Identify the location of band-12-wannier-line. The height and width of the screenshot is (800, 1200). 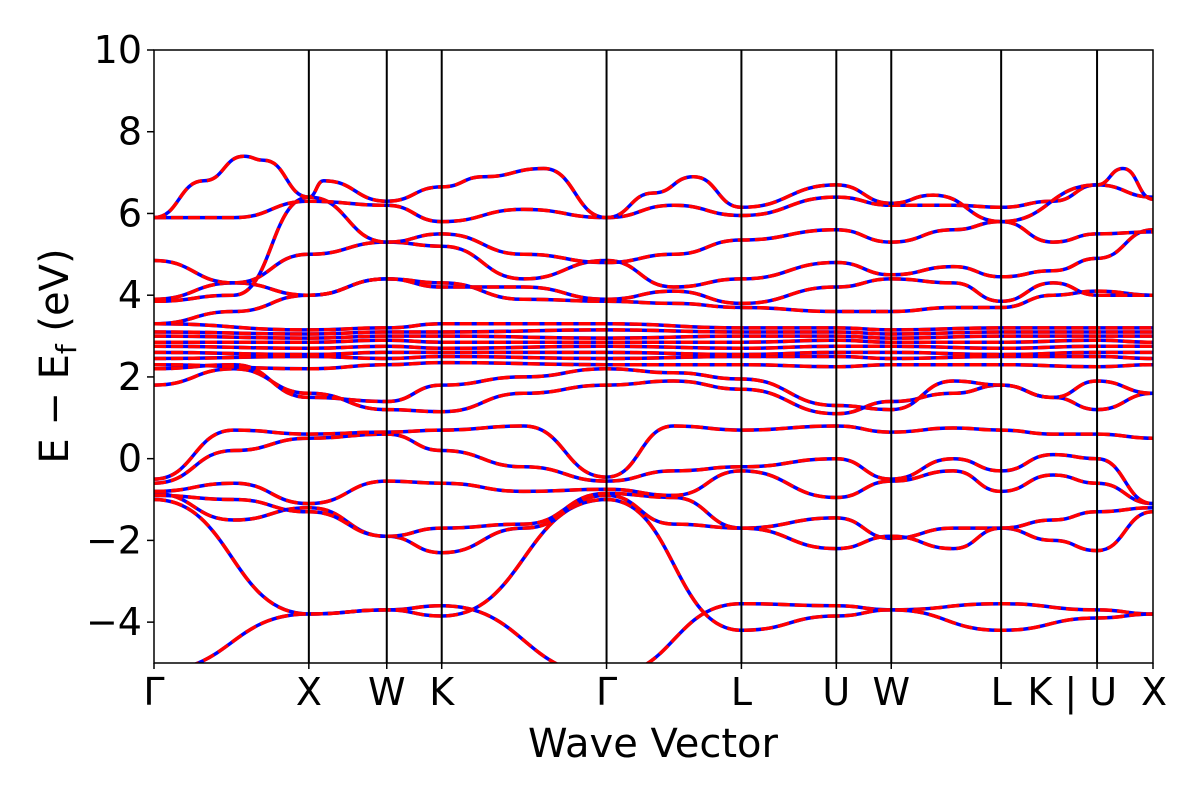
(653, 347).